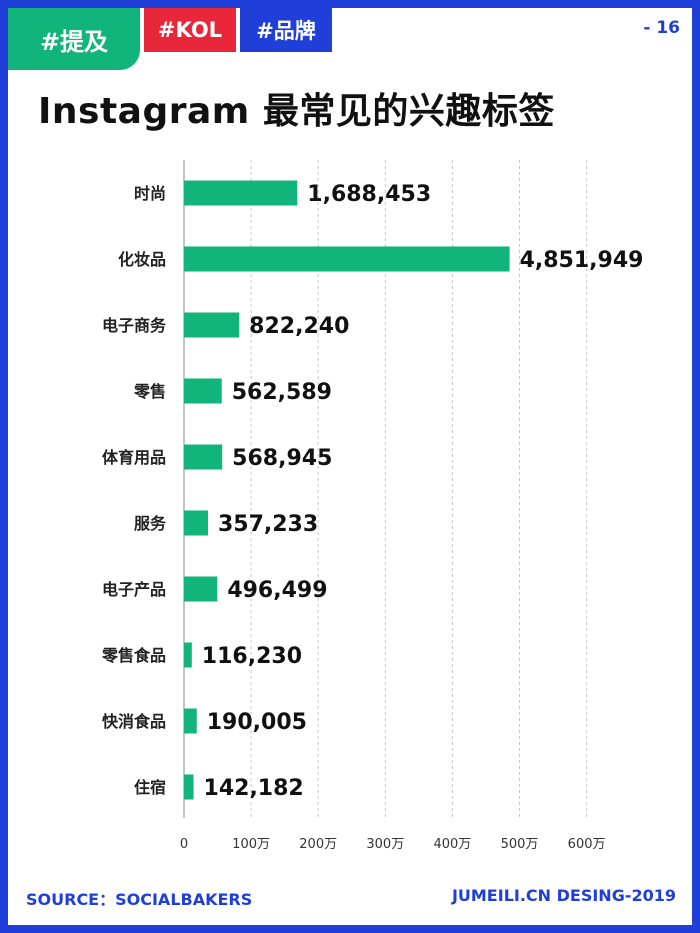 The height and width of the screenshot is (933, 700). I want to click on tag-tabs: #提及 #KOL #品牌, so click(170, 39).